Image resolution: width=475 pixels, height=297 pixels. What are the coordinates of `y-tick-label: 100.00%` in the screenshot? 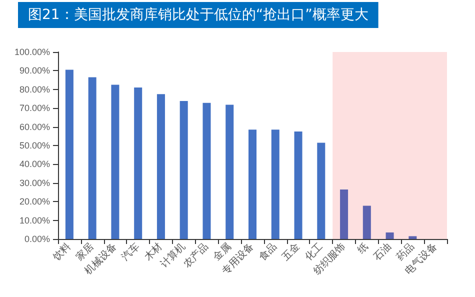 It's located at (32, 52).